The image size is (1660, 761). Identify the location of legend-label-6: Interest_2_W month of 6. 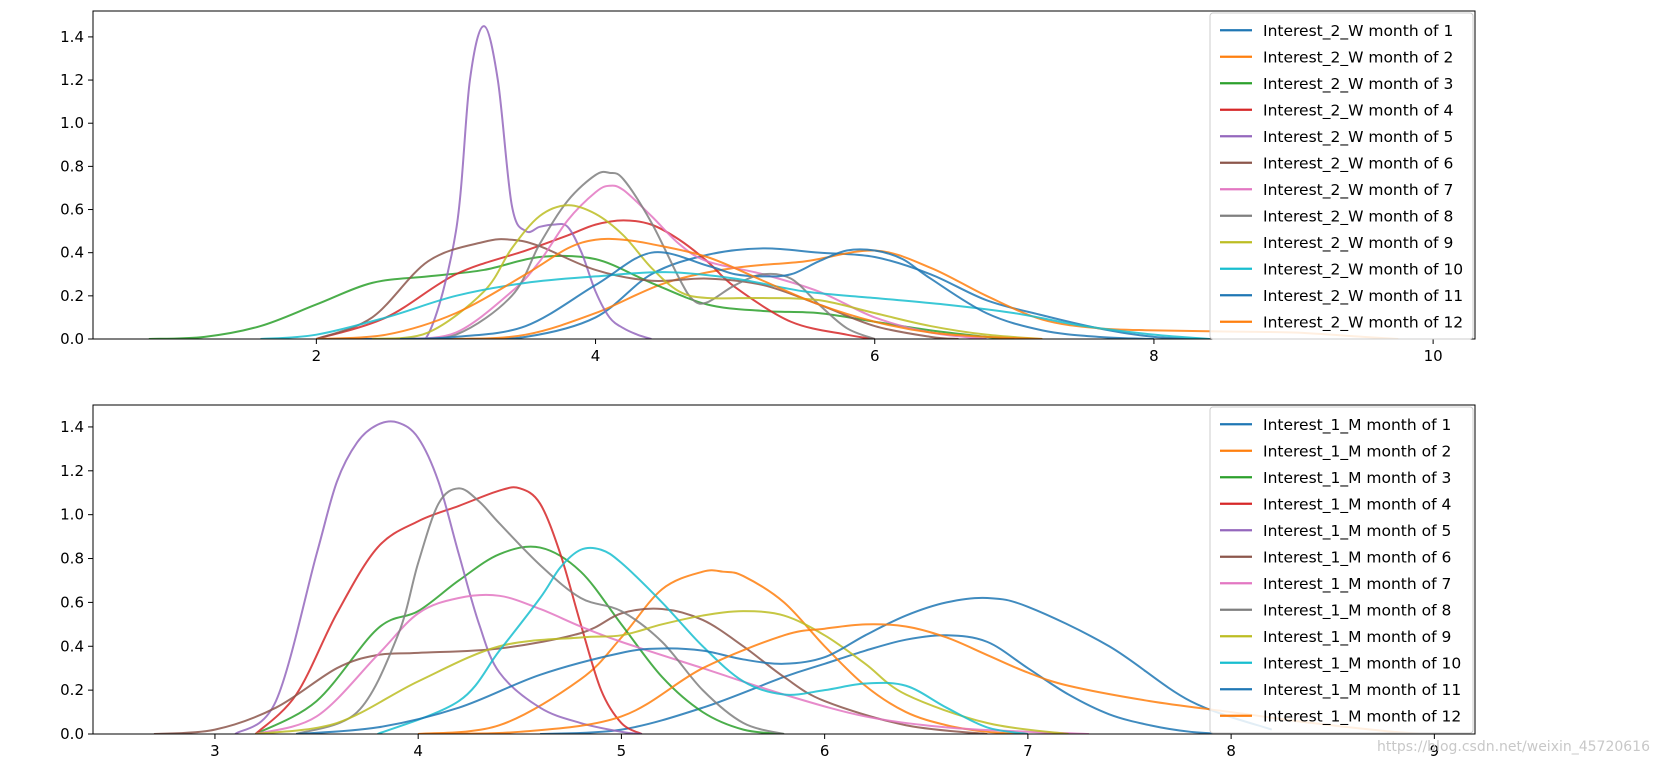
(1358, 163).